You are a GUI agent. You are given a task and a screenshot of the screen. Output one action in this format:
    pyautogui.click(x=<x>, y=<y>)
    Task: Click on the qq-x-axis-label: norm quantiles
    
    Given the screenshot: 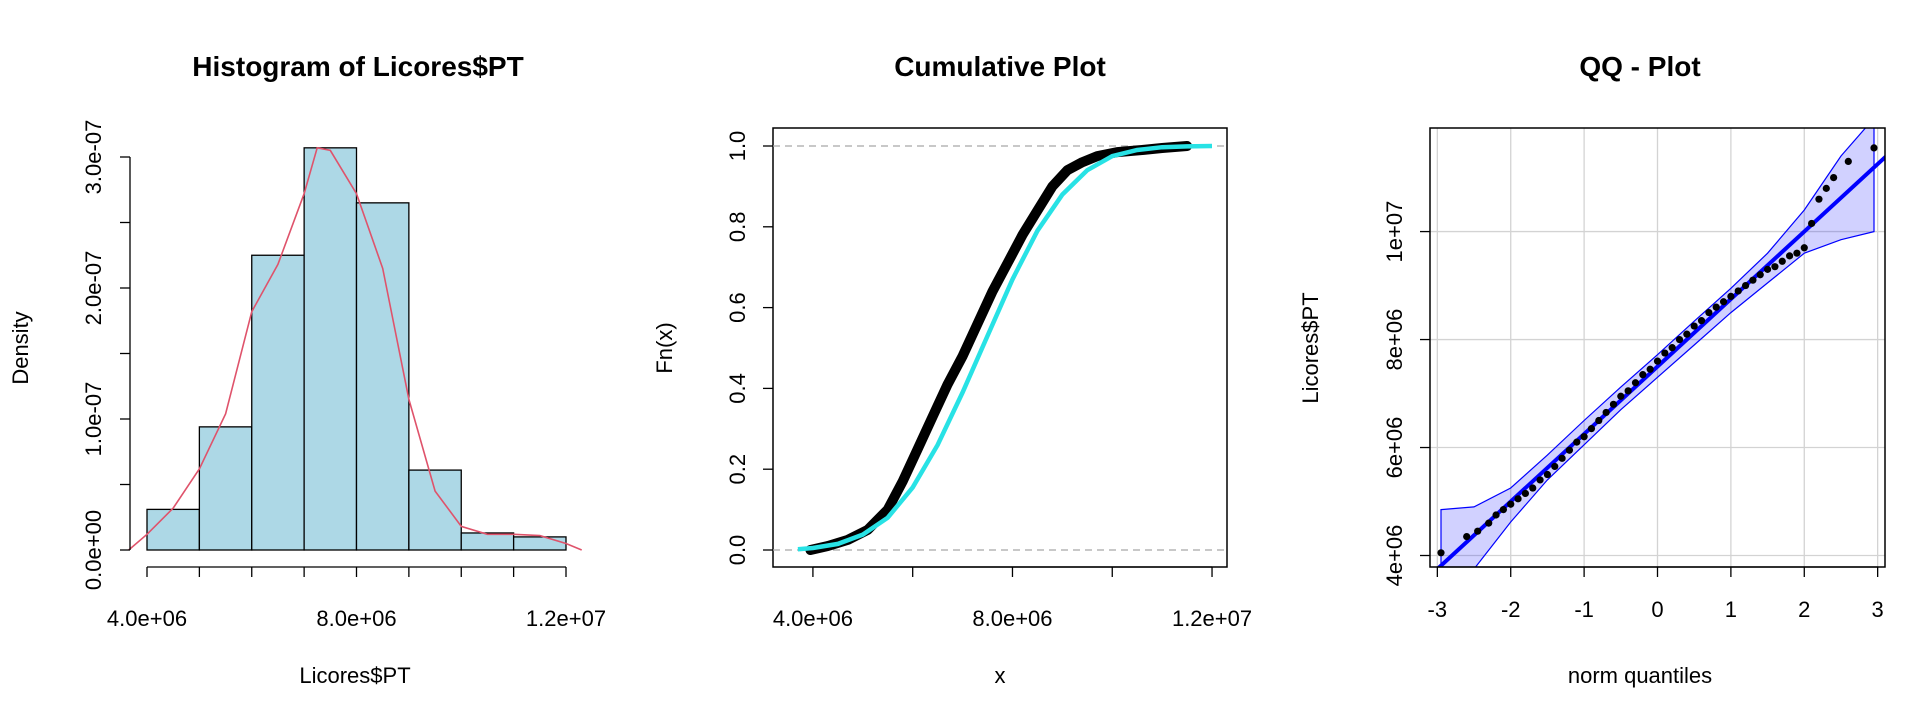 What is the action you would take?
    pyautogui.click(x=1640, y=675)
    